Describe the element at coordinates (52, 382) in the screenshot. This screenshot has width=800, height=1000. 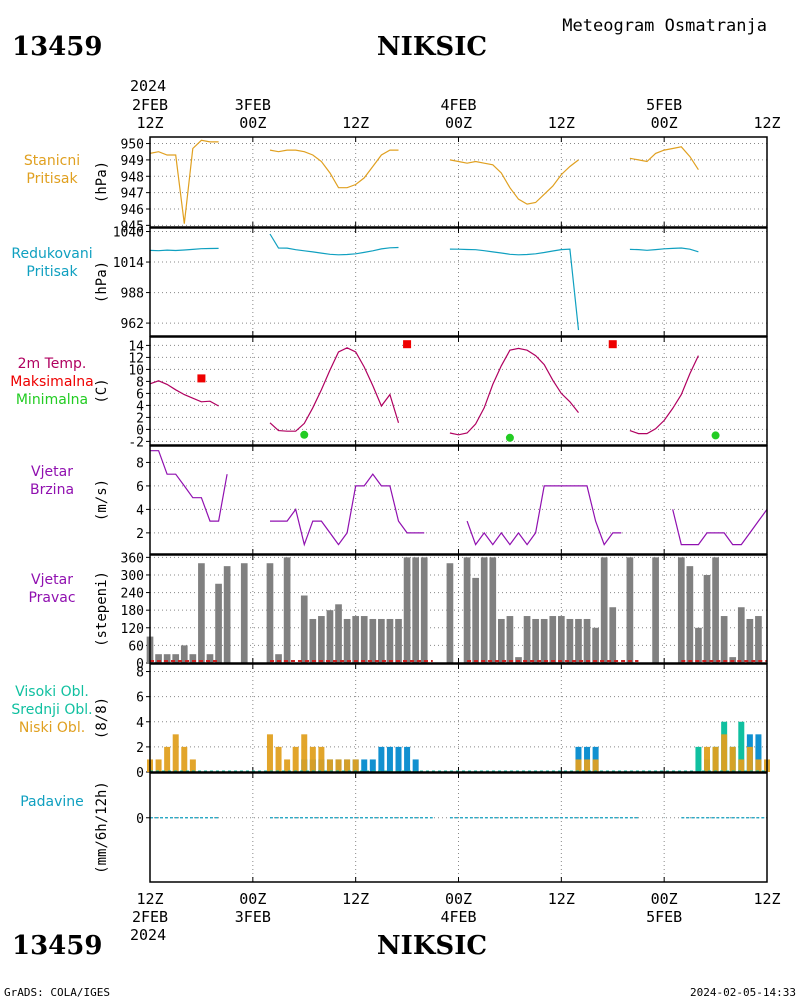
I see `panel-label: Maksimalna` at that location.